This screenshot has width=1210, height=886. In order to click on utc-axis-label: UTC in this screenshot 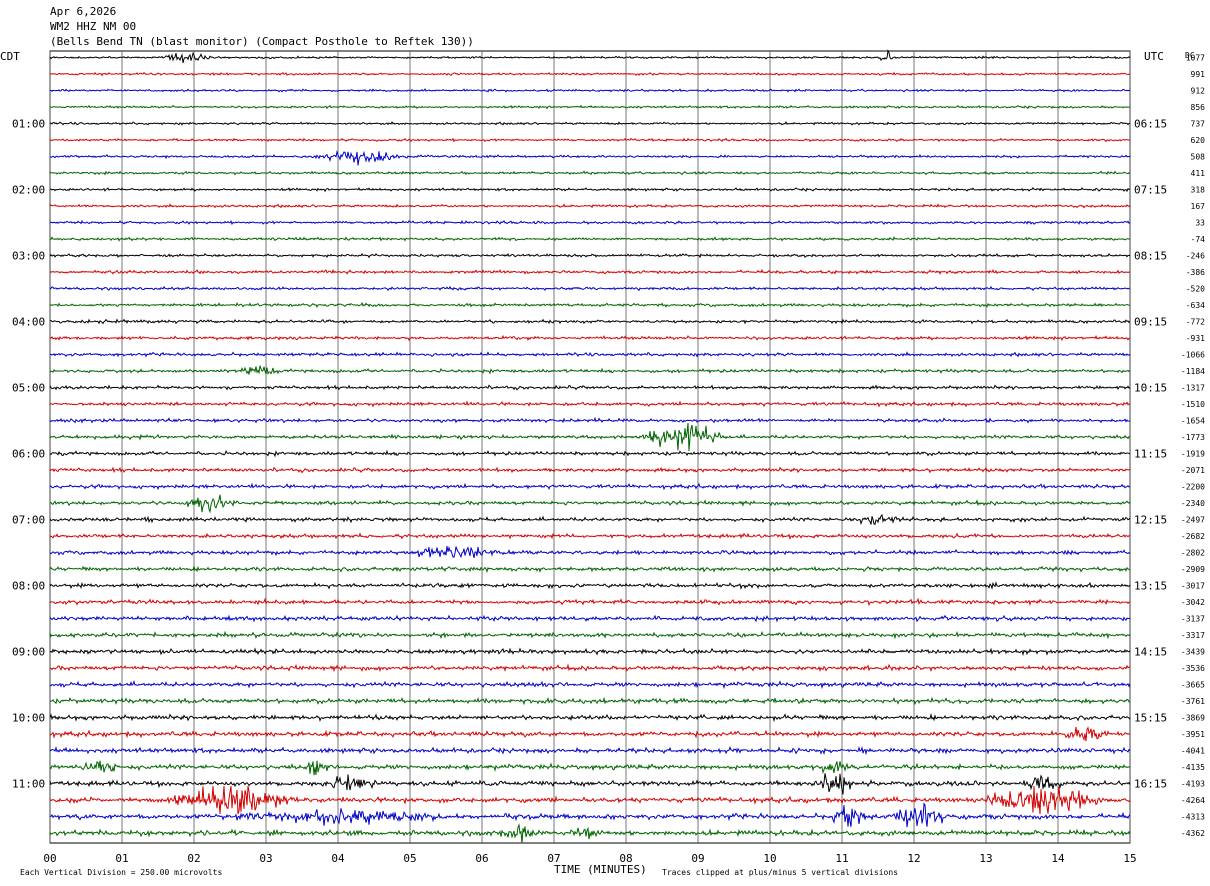, I will do `click(1154, 56)`.